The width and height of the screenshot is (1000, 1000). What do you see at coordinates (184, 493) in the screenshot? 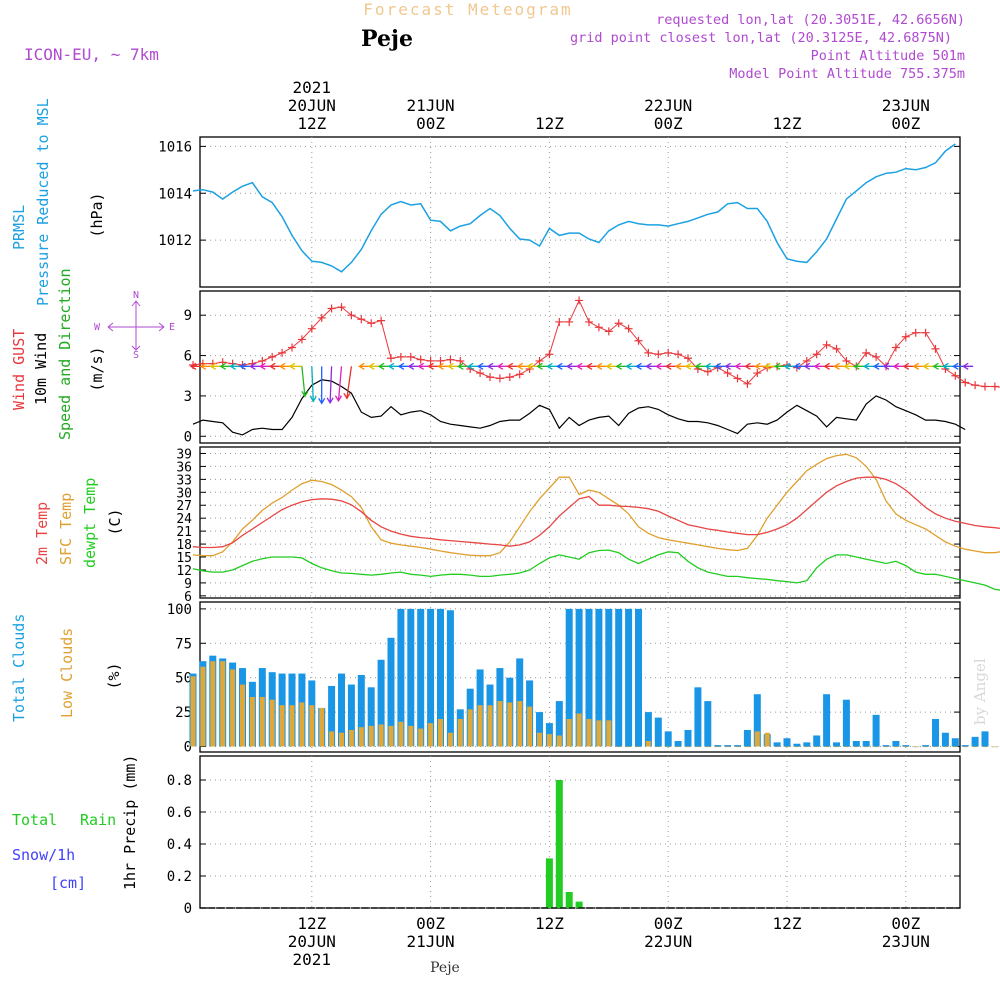
I see `y-tick-label: 30` at bounding box center [184, 493].